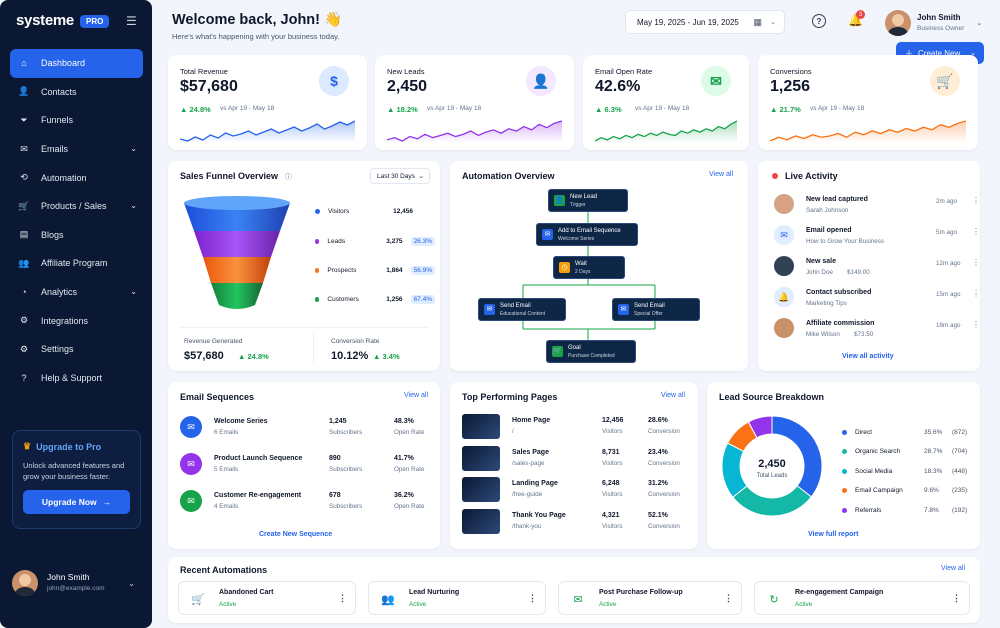  Describe the element at coordinates (527, 494) in the screenshot. I see `page-path: /free-guide` at that location.